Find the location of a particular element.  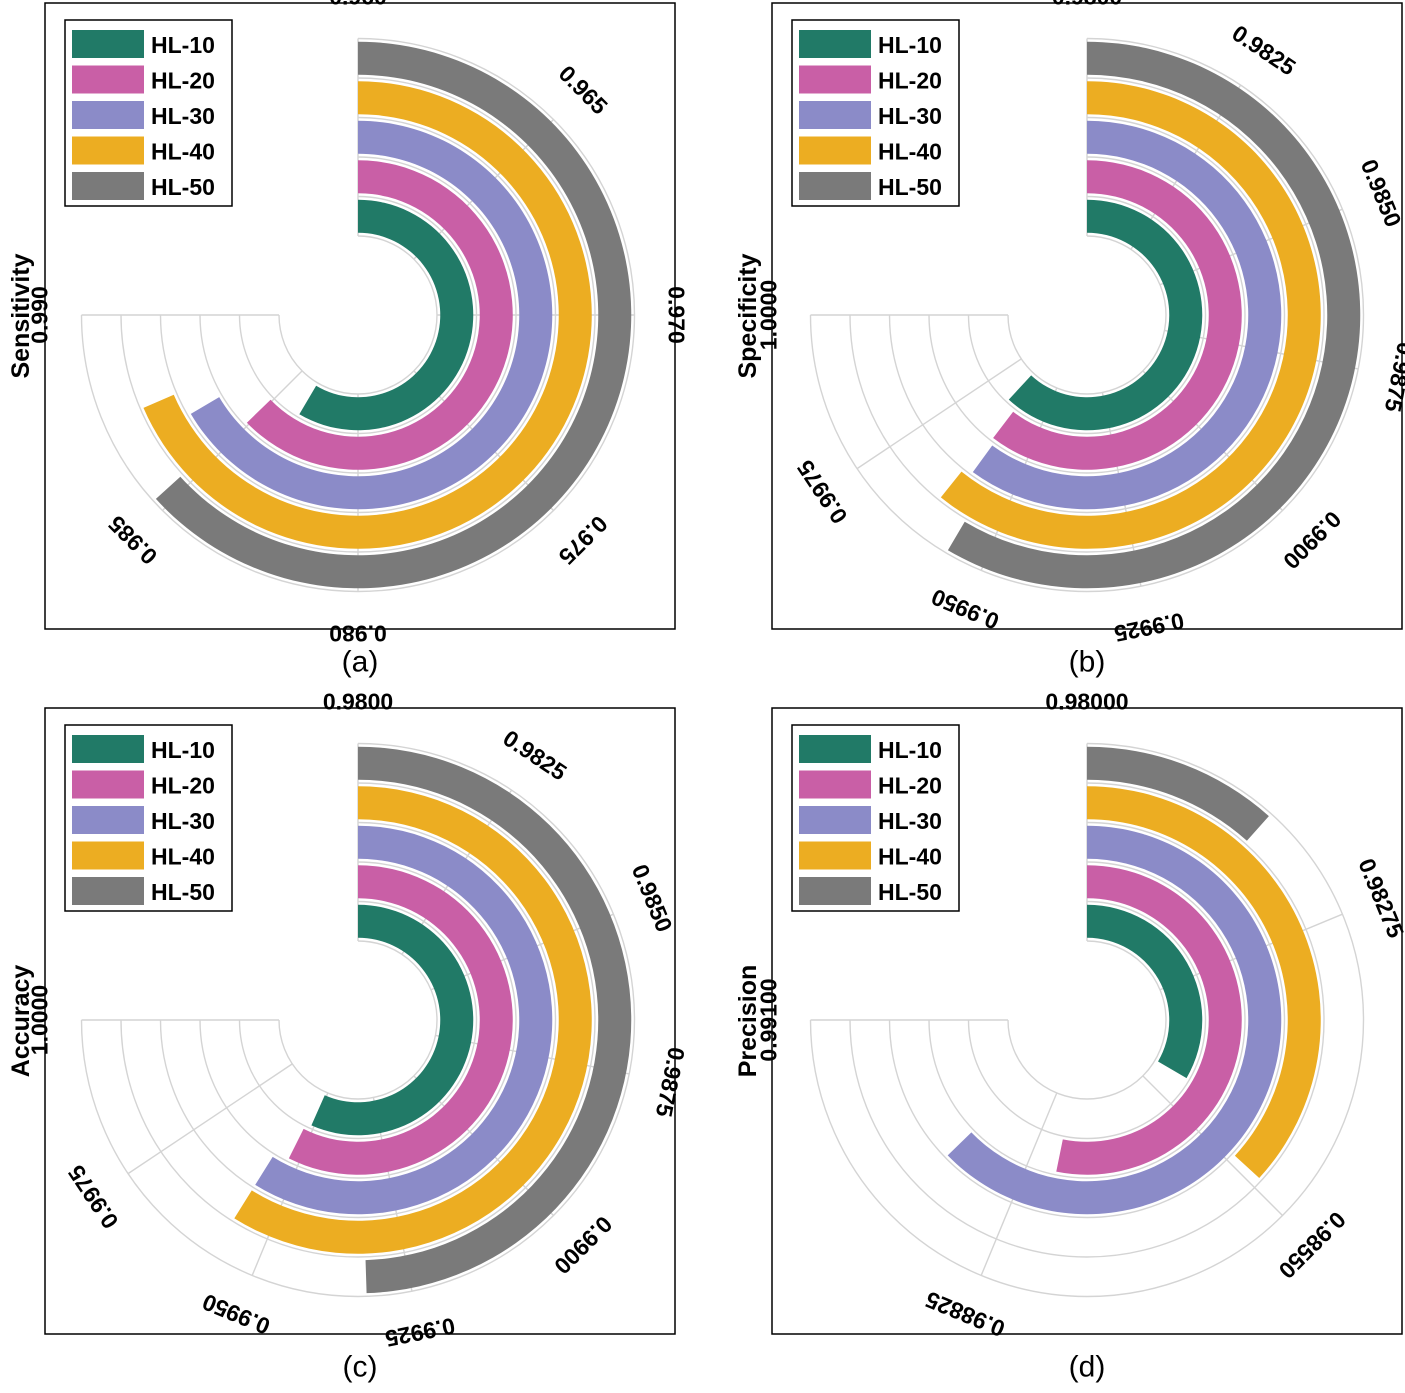

y-axis-label: Sensitivity is located at coordinates (21, 315).